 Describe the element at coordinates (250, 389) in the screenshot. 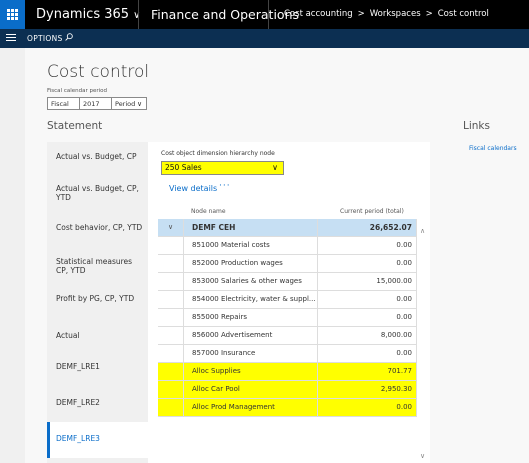

I see `node-name-cell: Alloc Car Pool` at that location.